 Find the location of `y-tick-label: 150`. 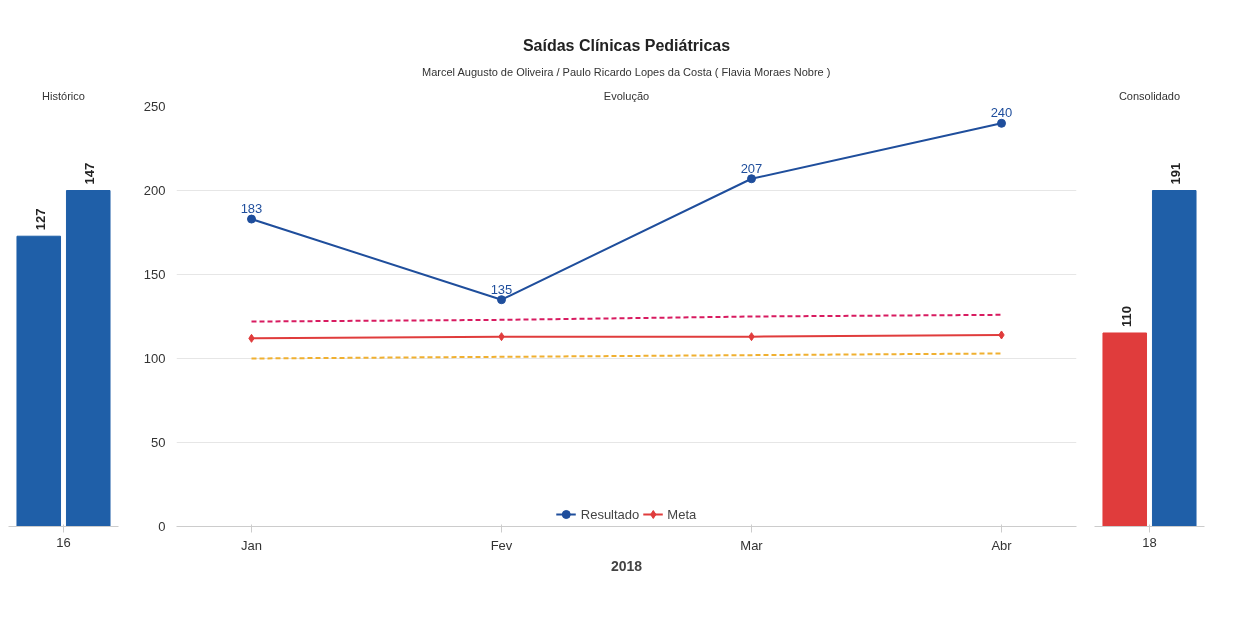

y-tick-label: 150 is located at coordinates (154, 274).